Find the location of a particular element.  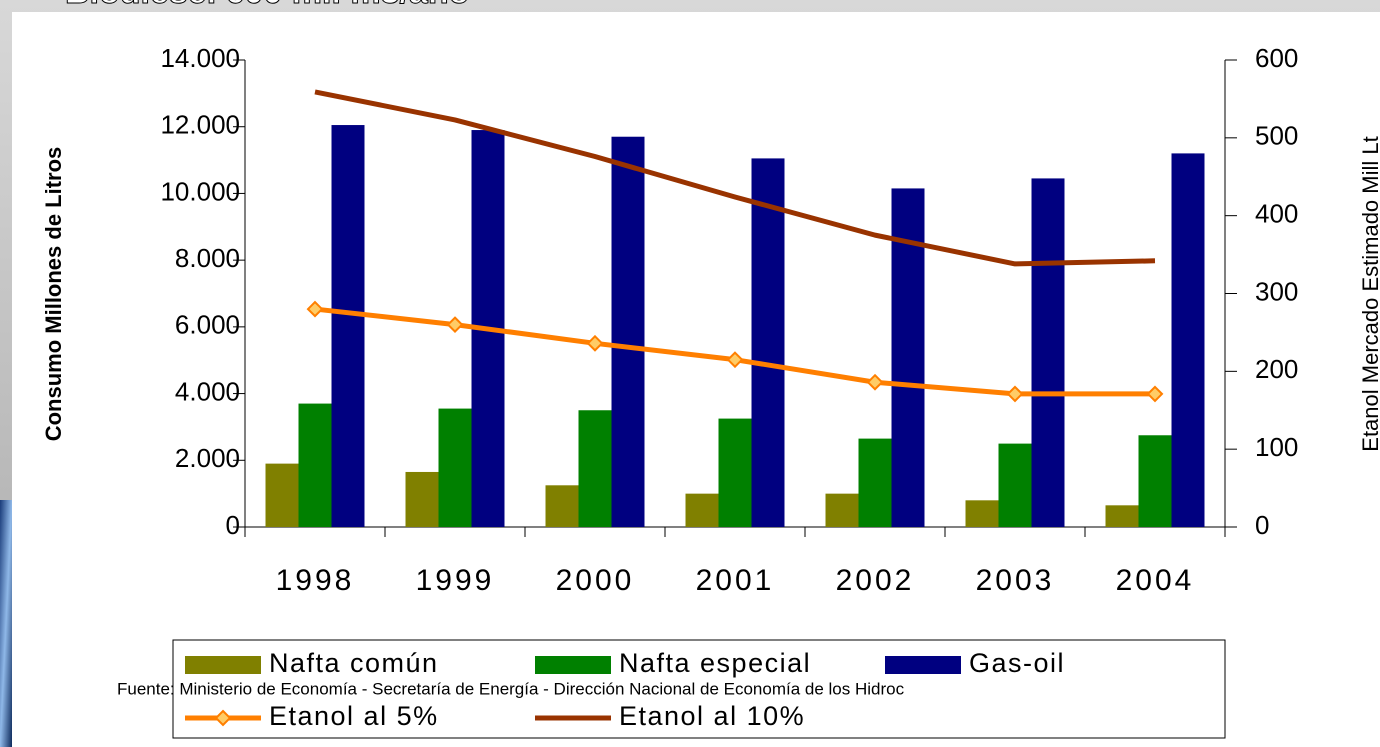

y-tick-label: 8.000 is located at coordinates (207, 258).